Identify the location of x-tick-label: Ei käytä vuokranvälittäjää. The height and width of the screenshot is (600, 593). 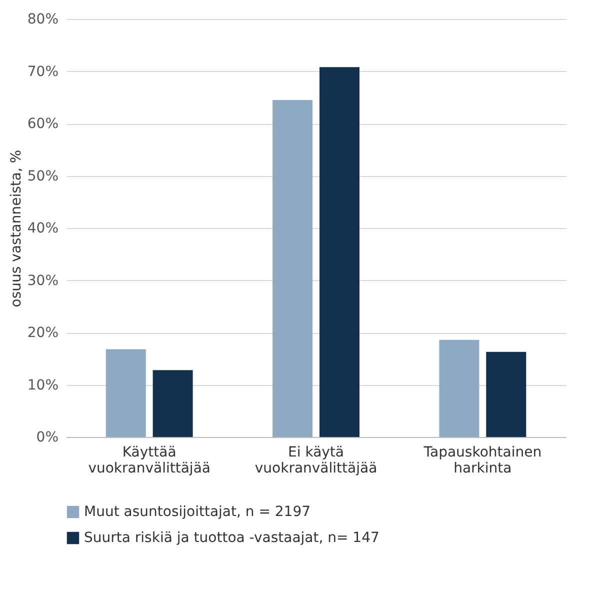
(316, 460).